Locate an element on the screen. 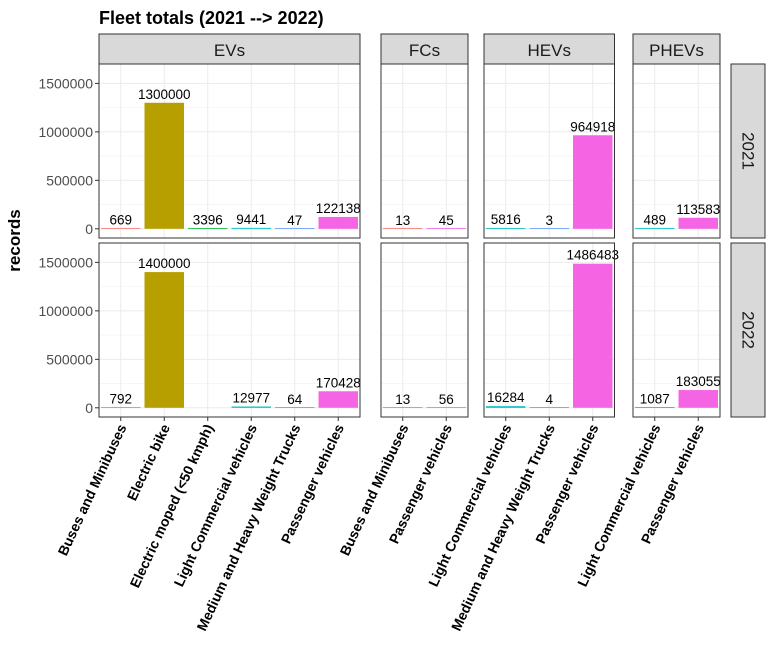  facet-row-label-2021: 2021 is located at coordinates (748, 151).